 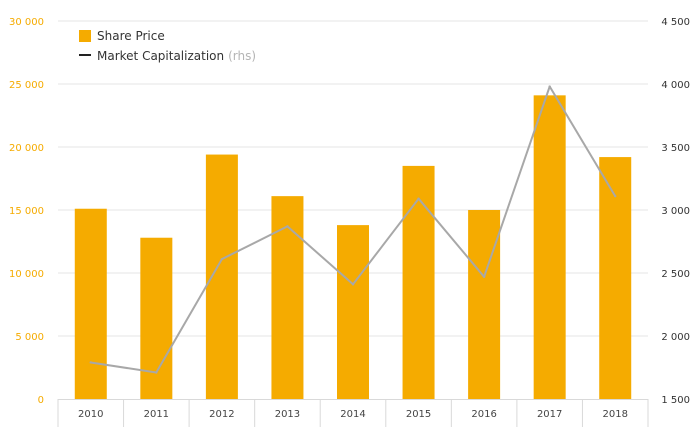 What do you see at coordinates (675, 148) in the screenshot?
I see `y-tick-right: 3 500` at bounding box center [675, 148].